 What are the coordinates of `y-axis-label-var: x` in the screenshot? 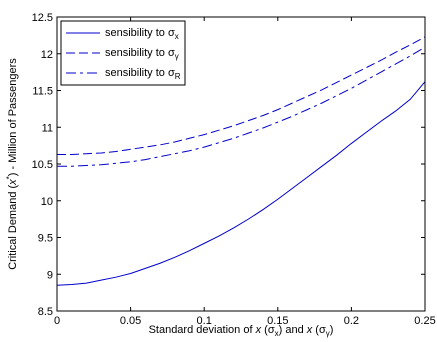 It's located at (13, 182).